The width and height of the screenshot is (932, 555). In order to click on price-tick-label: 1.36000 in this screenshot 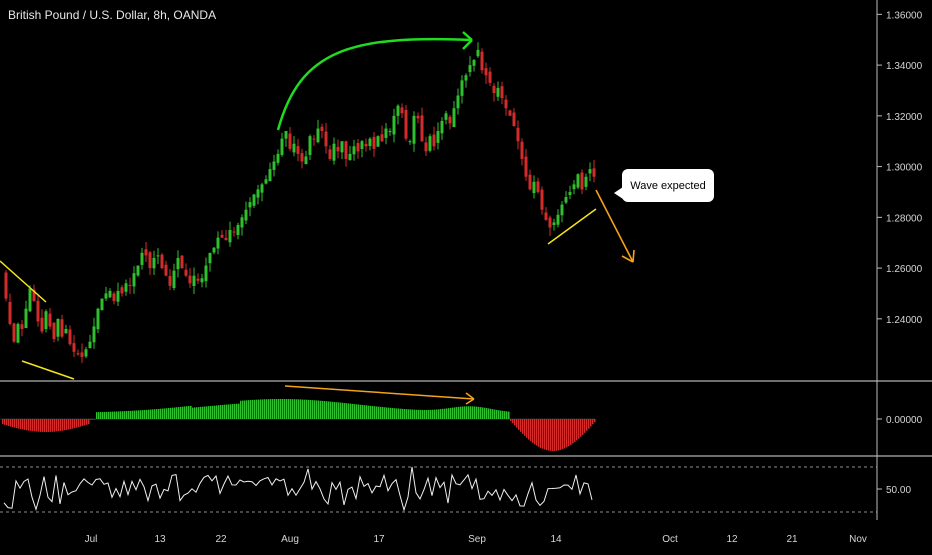, I will do `click(904, 15)`.